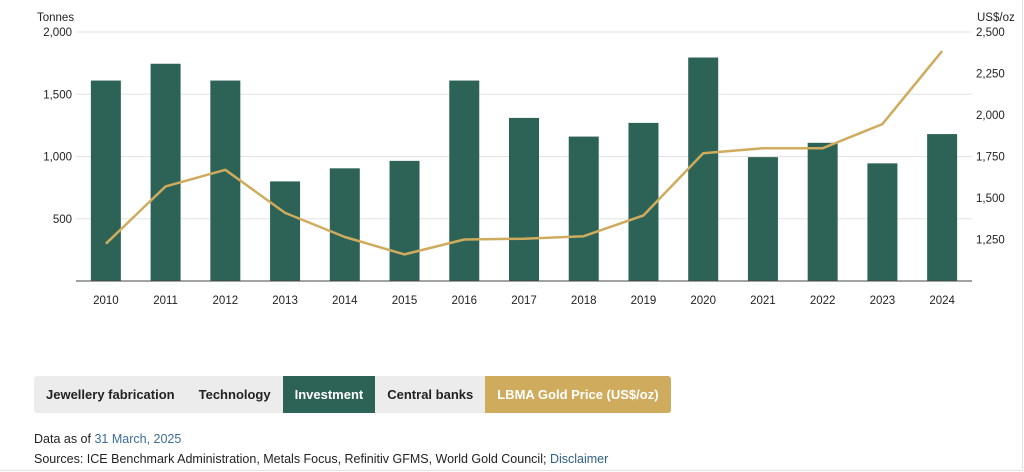 The image size is (1024, 472). Describe the element at coordinates (234, 394) in the screenshot. I see `tab-technology: Technology` at that location.